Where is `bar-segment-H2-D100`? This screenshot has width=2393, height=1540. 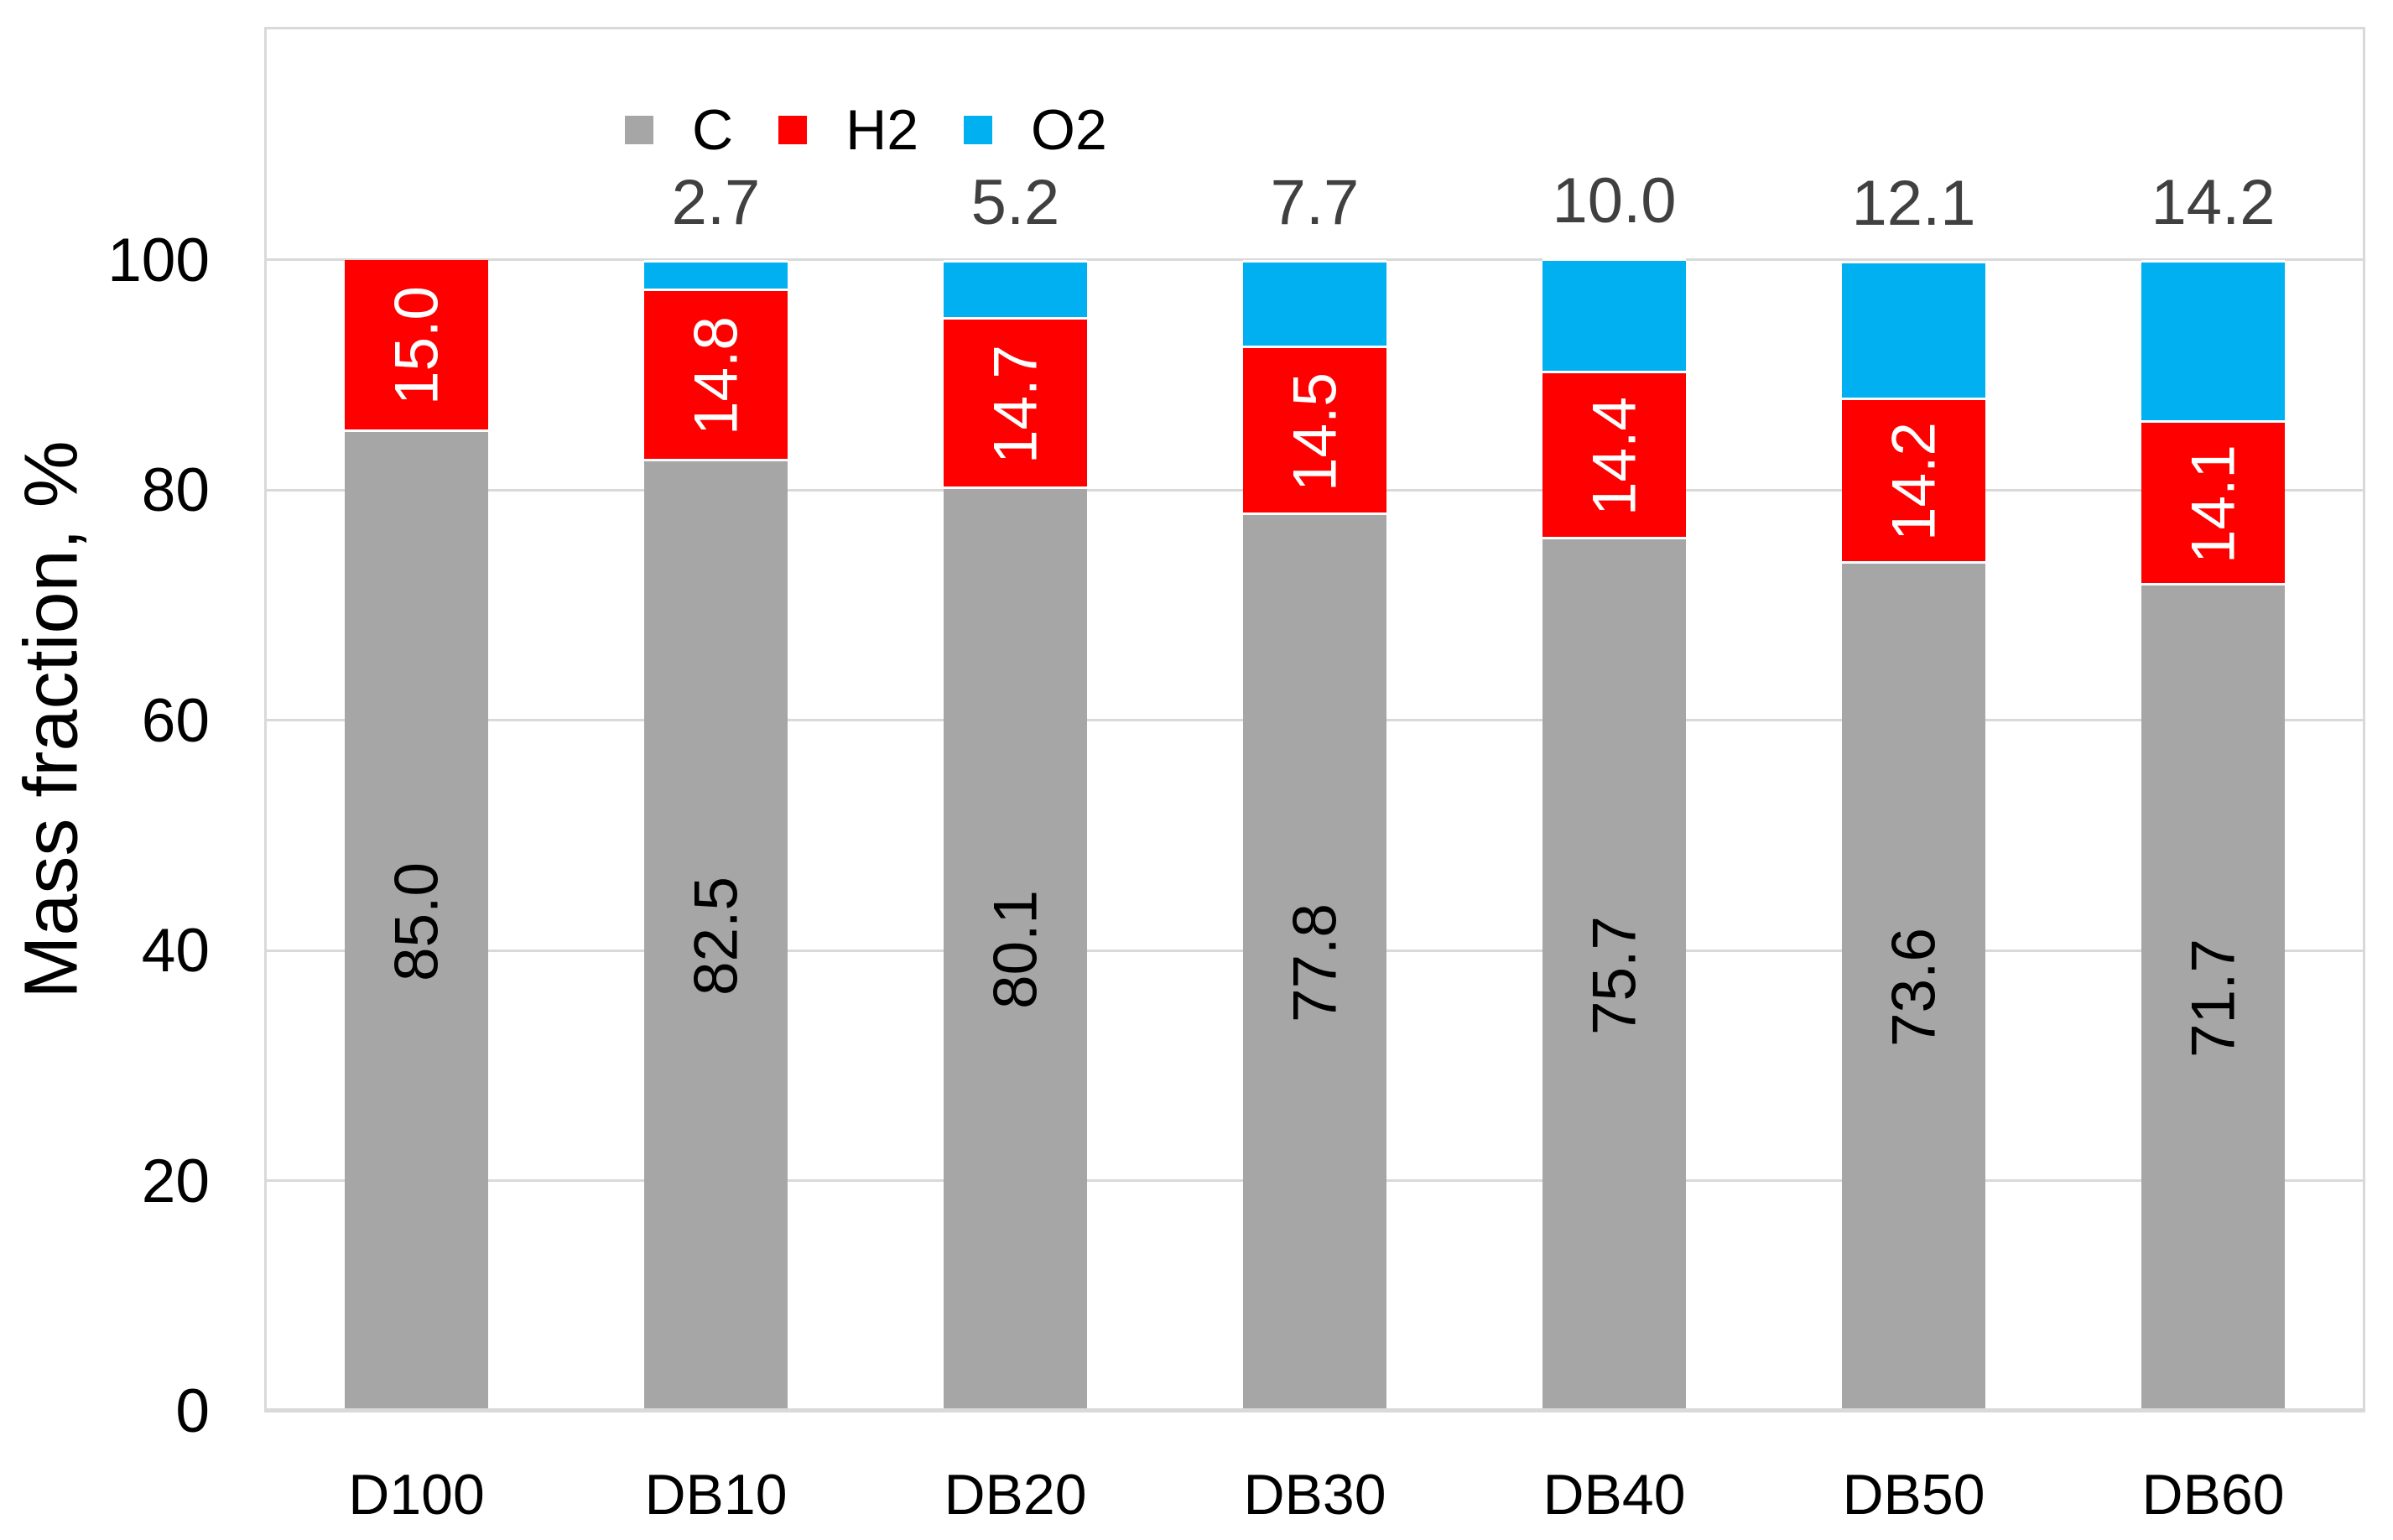
bar-segment-H2-D100 is located at coordinates (416, 346).